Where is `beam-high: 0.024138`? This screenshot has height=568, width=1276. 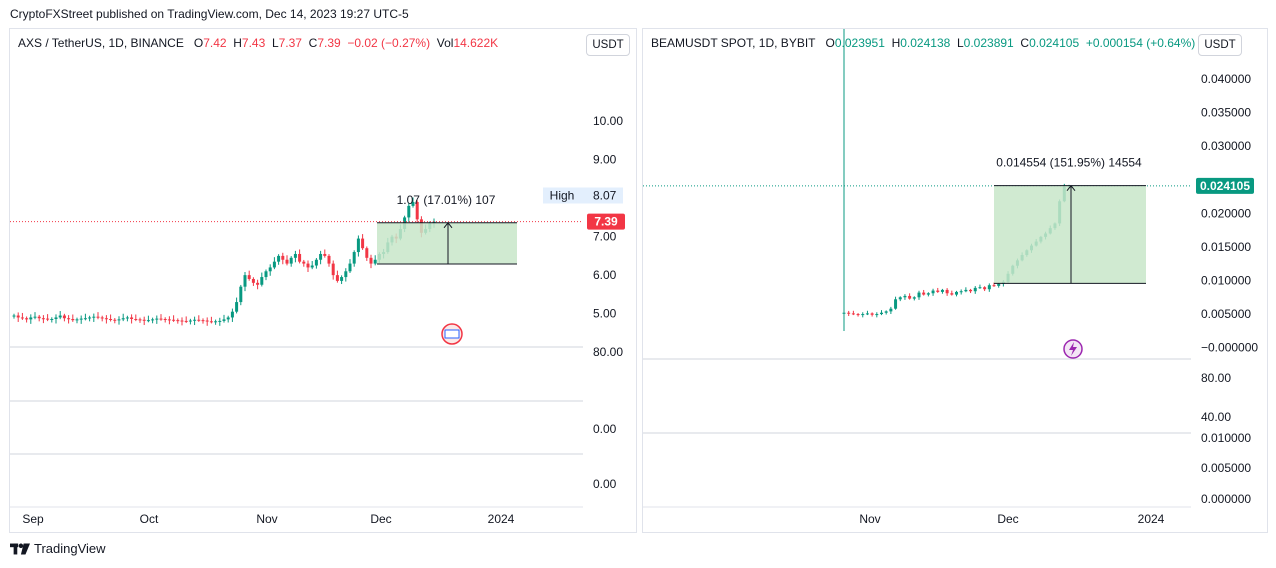 beam-high: 0.024138 is located at coordinates (925, 43).